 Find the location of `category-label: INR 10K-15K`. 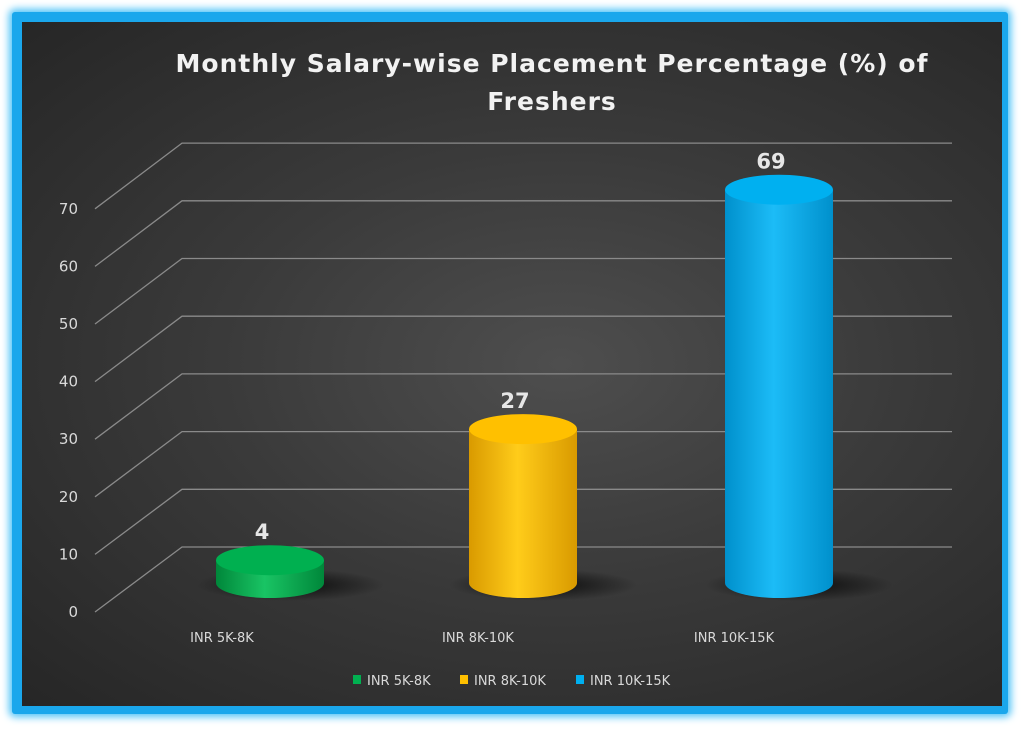

category-label: INR 10K-15K is located at coordinates (734, 638).